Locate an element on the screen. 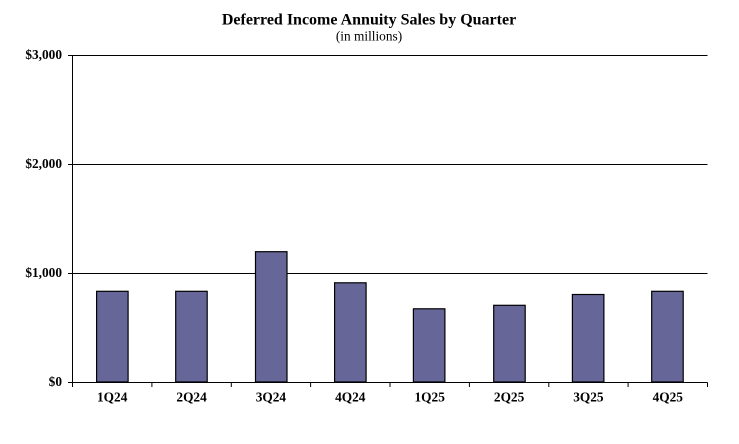  svg-text: 4Q25 is located at coordinates (668, 397).